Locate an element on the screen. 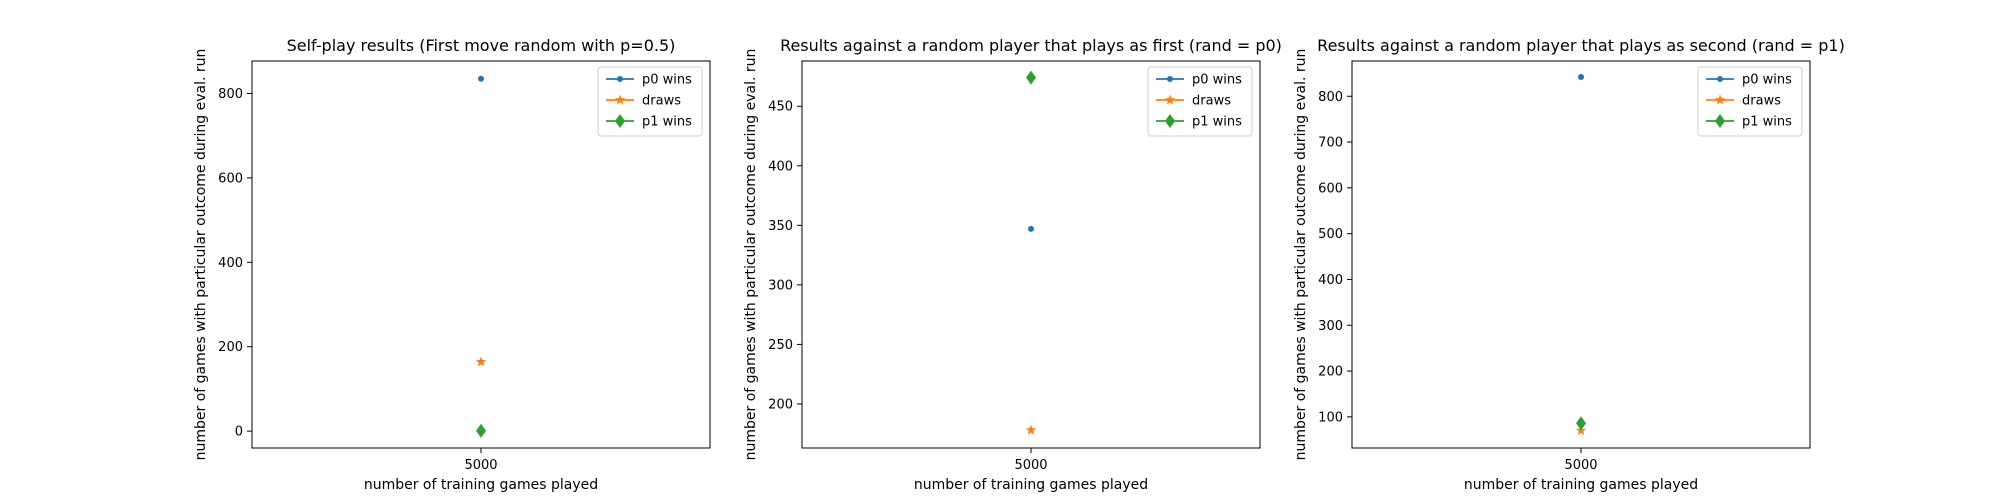  y-tick-label: 350 is located at coordinates (780, 226).